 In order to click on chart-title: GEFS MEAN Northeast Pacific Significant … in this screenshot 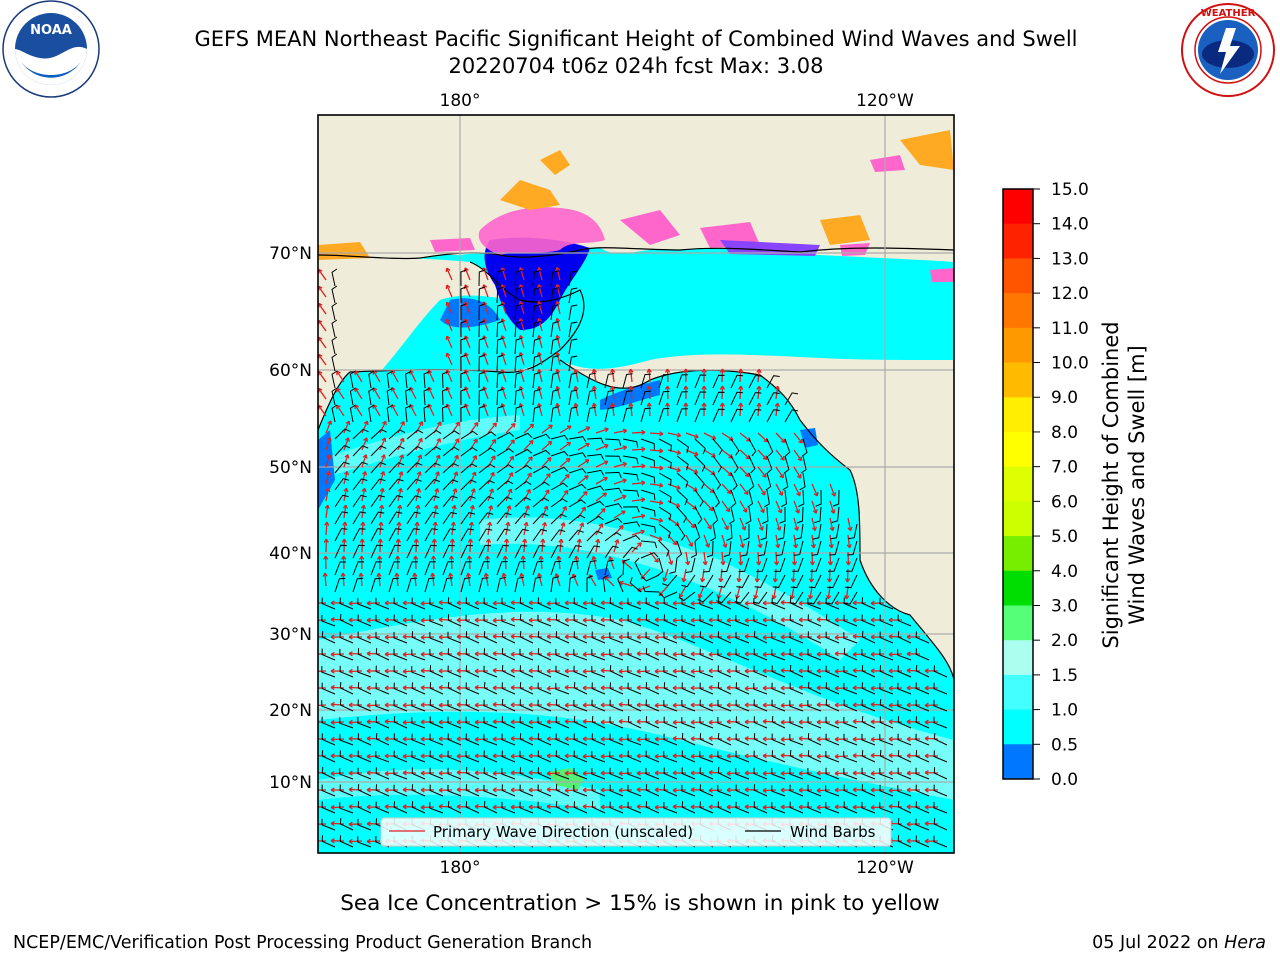, I will do `click(636, 39)`.